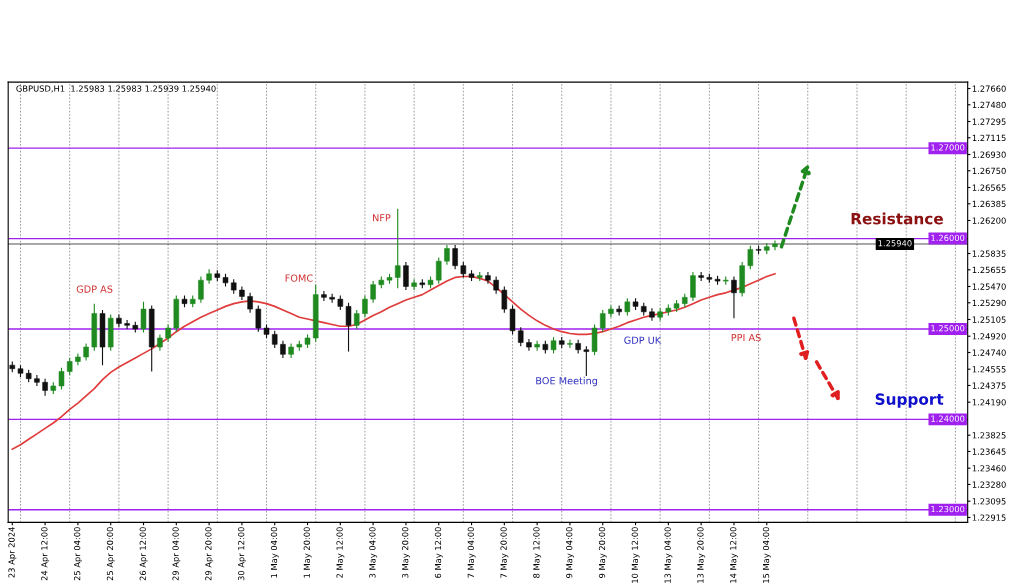 This screenshot has height=587, width=1024. I want to click on y-tick-label: 1.27660, so click(989, 88).